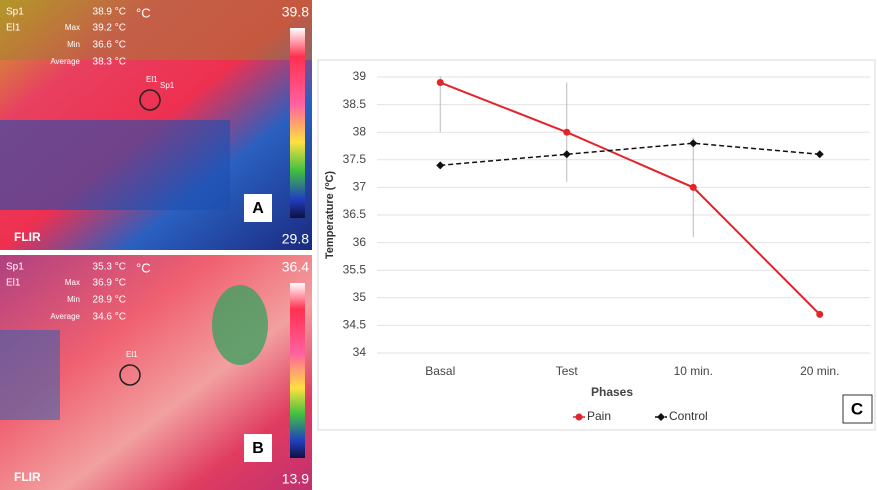 The height and width of the screenshot is (490, 877). What do you see at coordinates (440, 371) in the screenshot?
I see `x-tick-label: Basal` at bounding box center [440, 371].